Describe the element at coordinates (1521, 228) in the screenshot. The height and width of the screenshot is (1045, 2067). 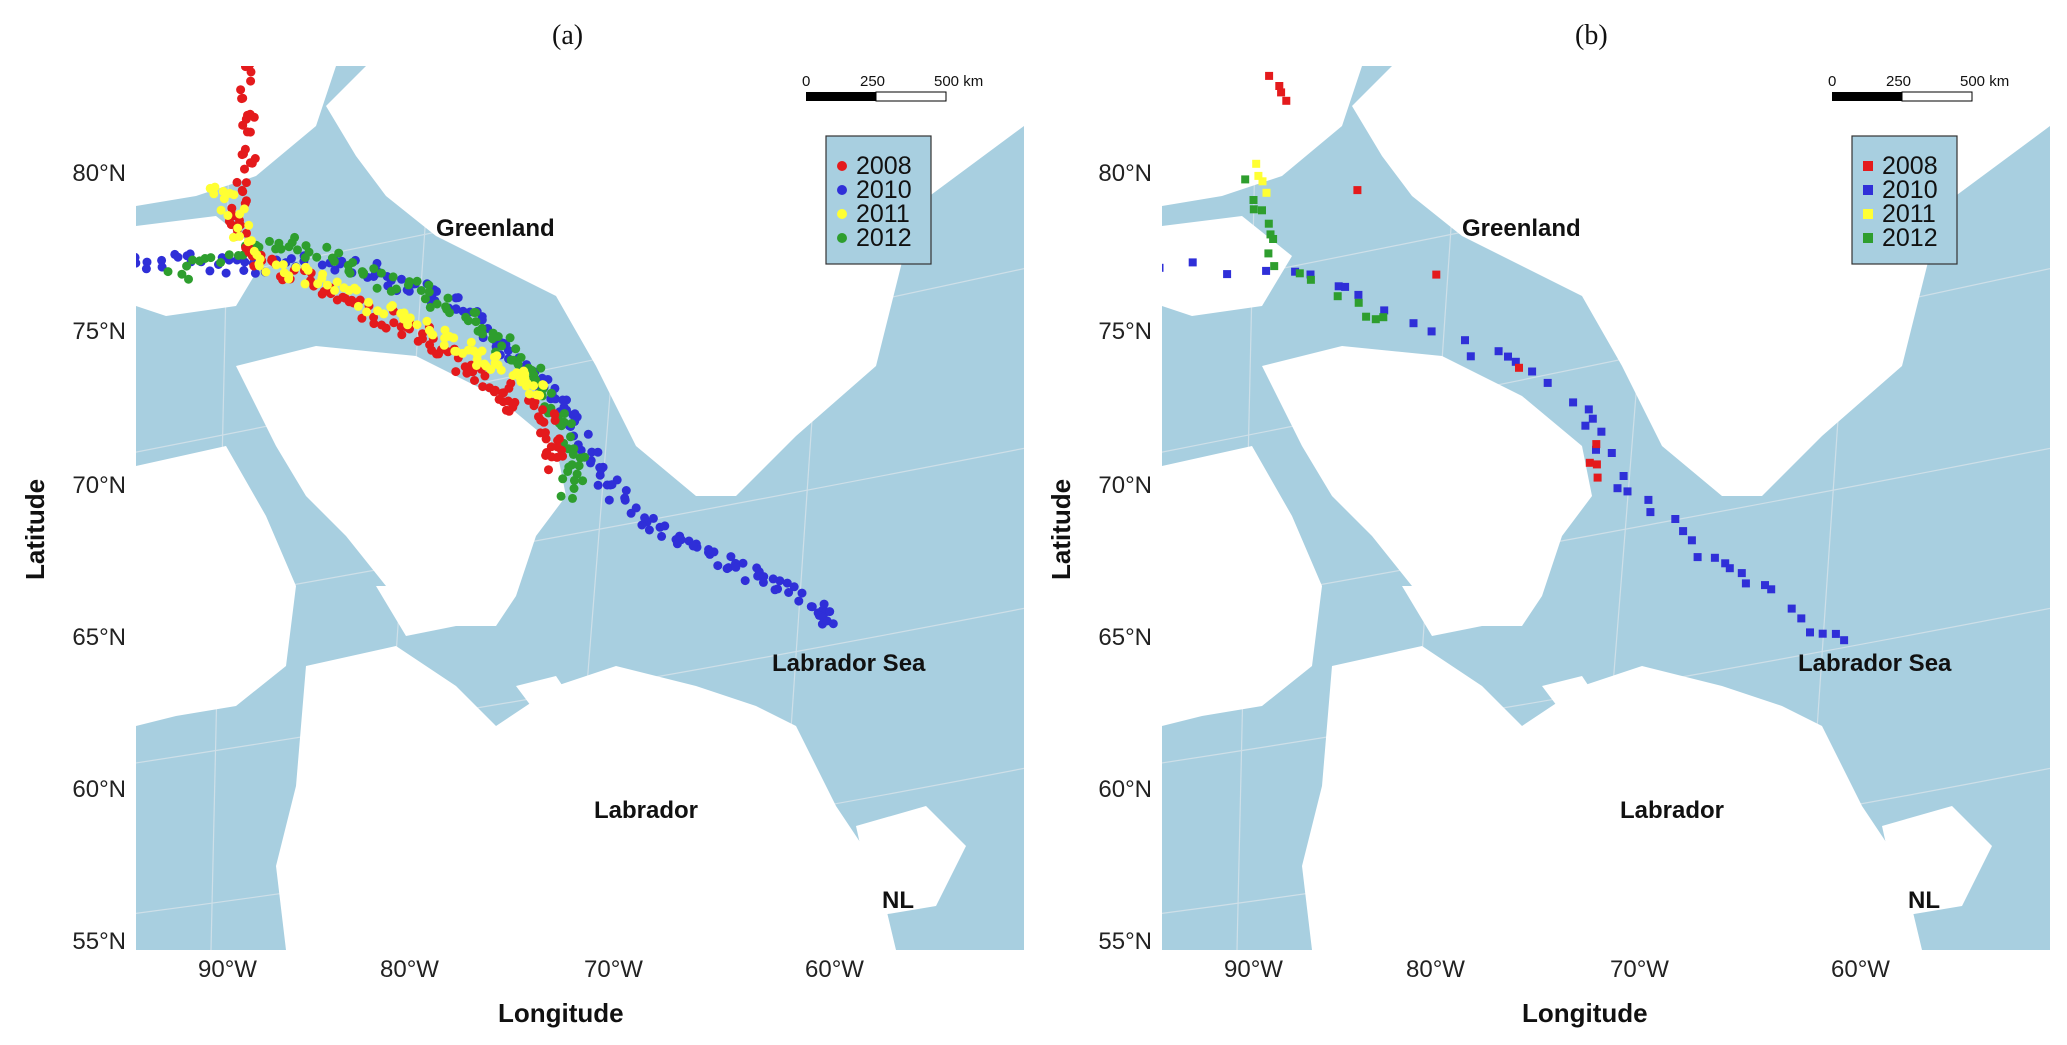
I see `place-greenland-b: Greenland` at that location.